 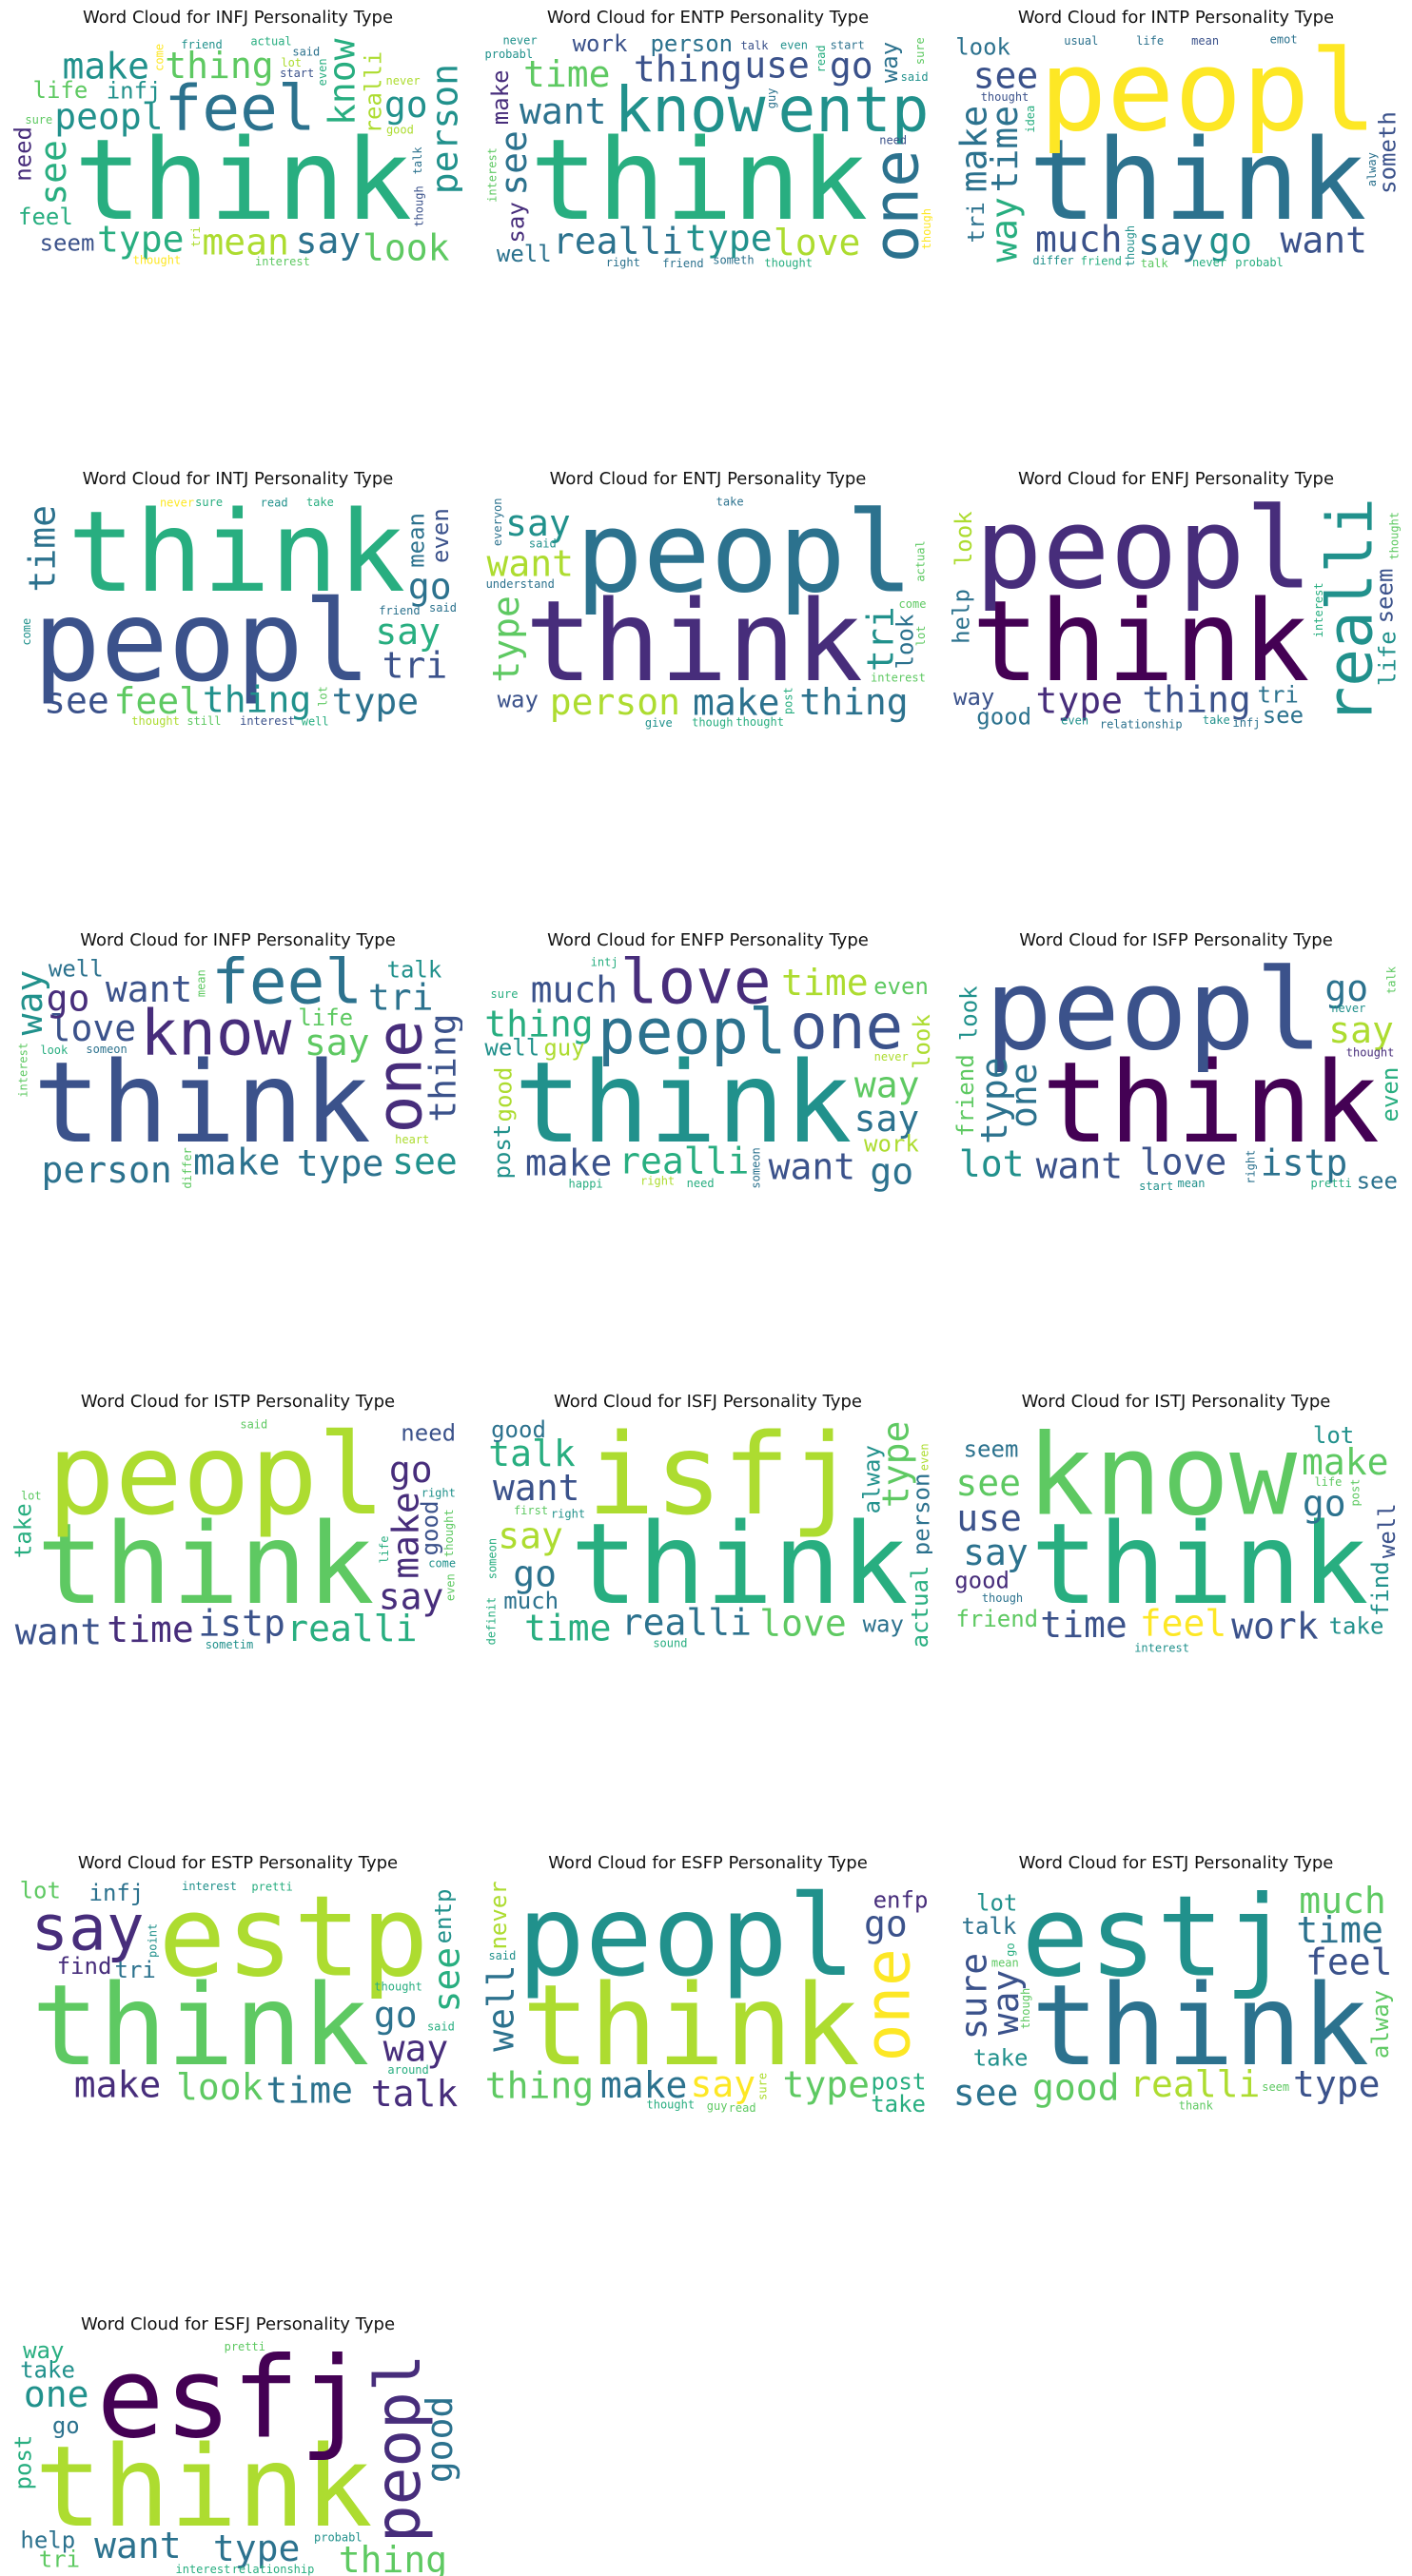 What do you see at coordinates (271, 1887) in the screenshot?
I see `cloud-word: pretti` at bounding box center [271, 1887].